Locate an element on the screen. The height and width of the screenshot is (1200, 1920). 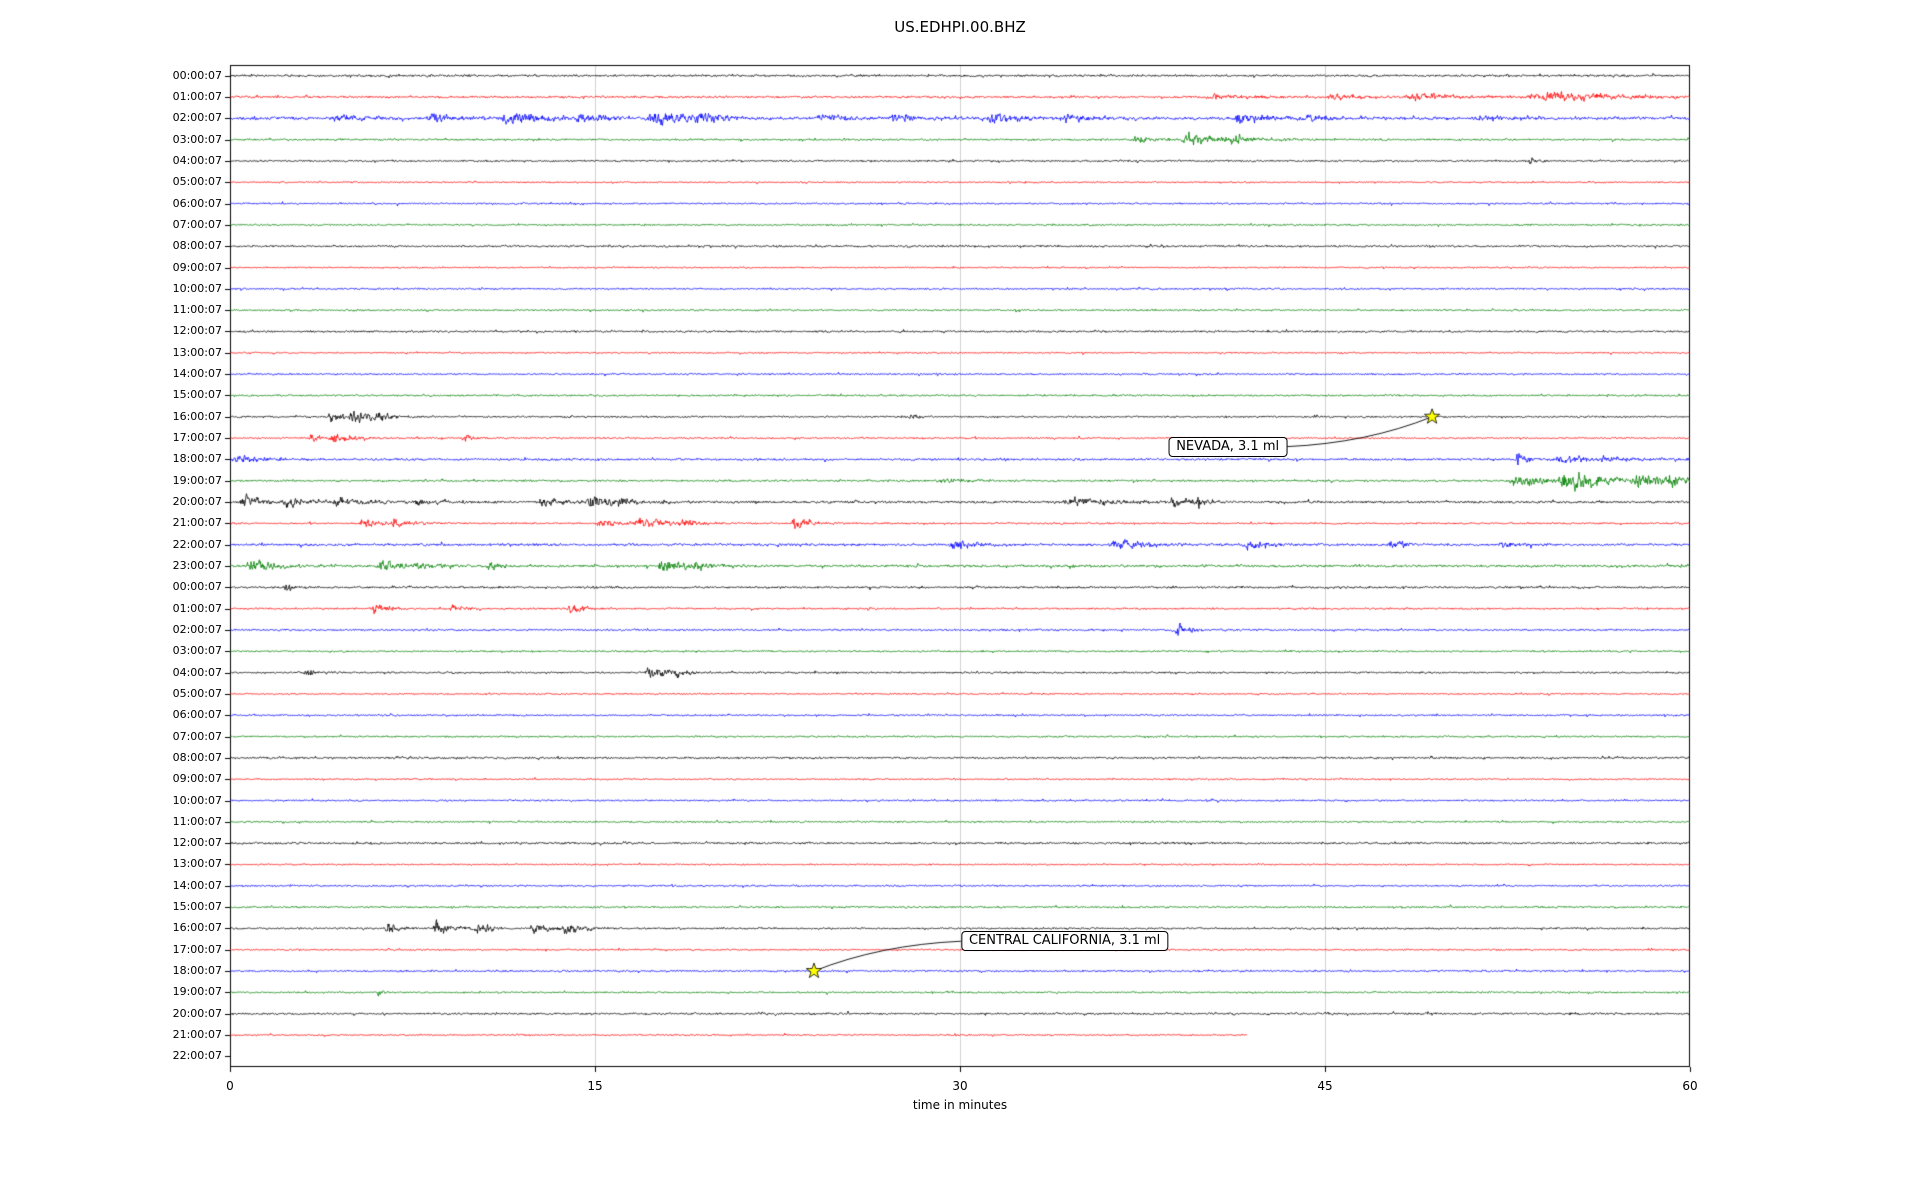
x-axis-tick-label: 45 is located at coordinates (1325, 1086).